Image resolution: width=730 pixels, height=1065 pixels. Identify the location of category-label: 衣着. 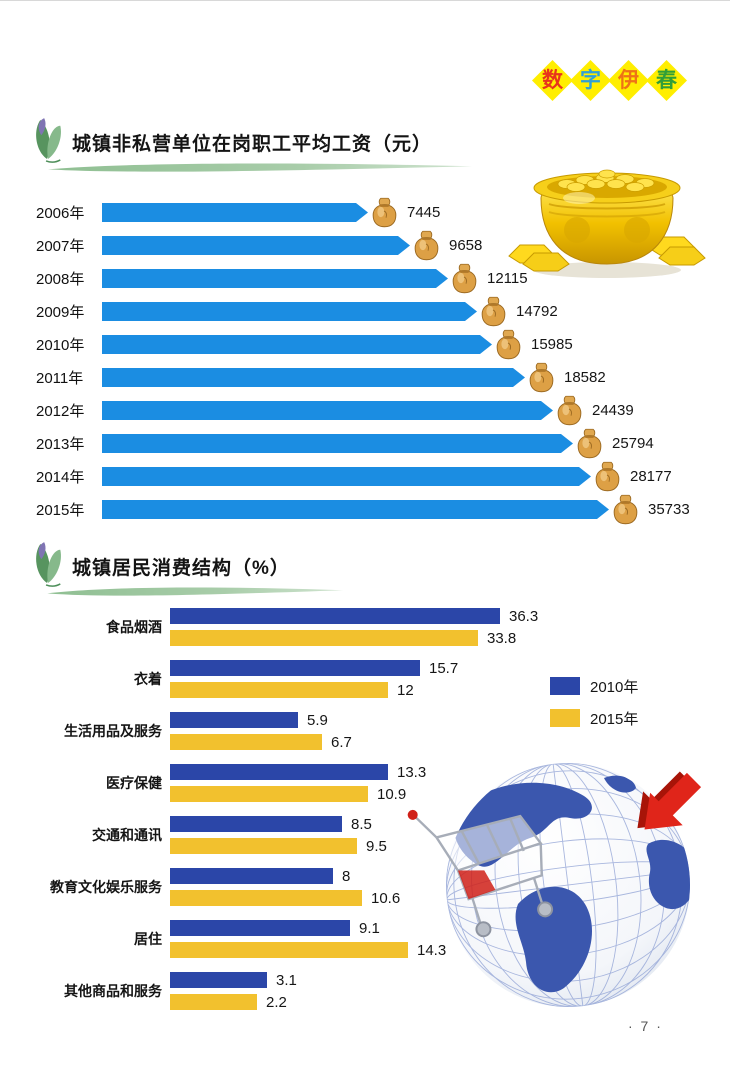
(148, 679).